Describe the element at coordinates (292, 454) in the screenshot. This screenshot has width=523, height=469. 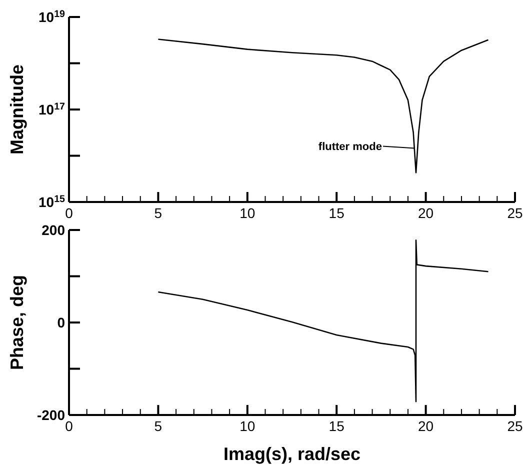
I see `x-axis-title: Imag(s), rad/sec` at that location.